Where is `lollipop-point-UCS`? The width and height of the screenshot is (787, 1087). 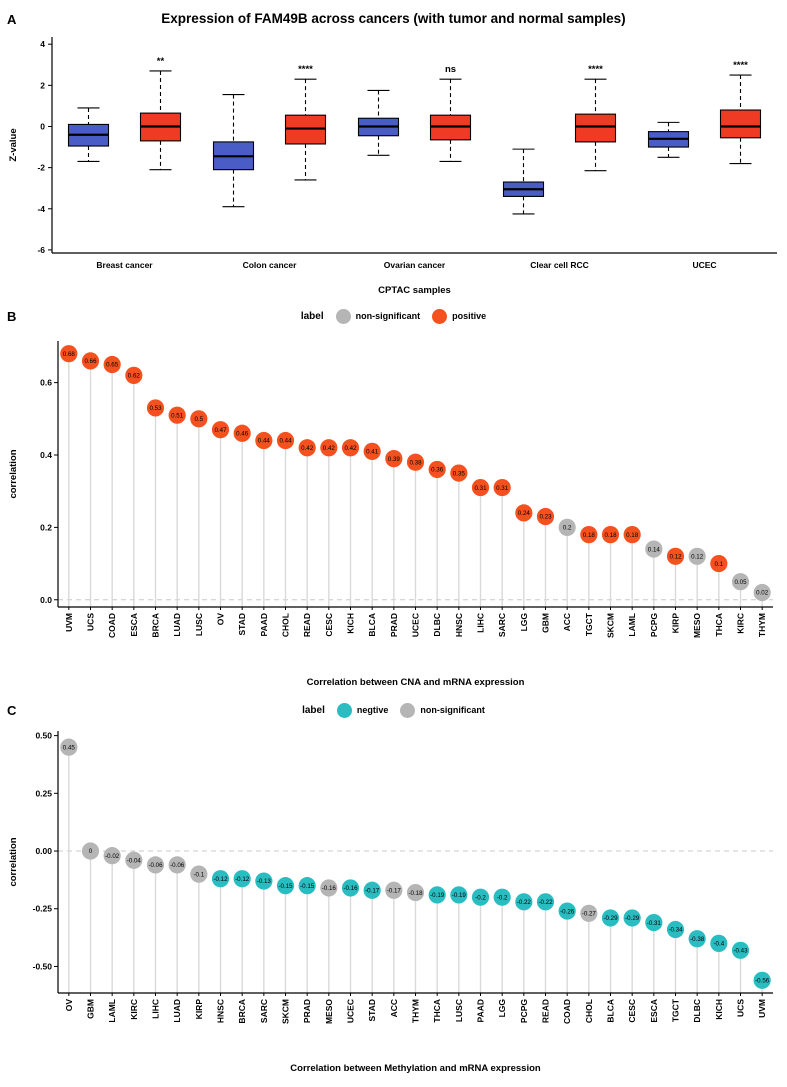
lollipop-point-UCS is located at coordinates (90, 361).